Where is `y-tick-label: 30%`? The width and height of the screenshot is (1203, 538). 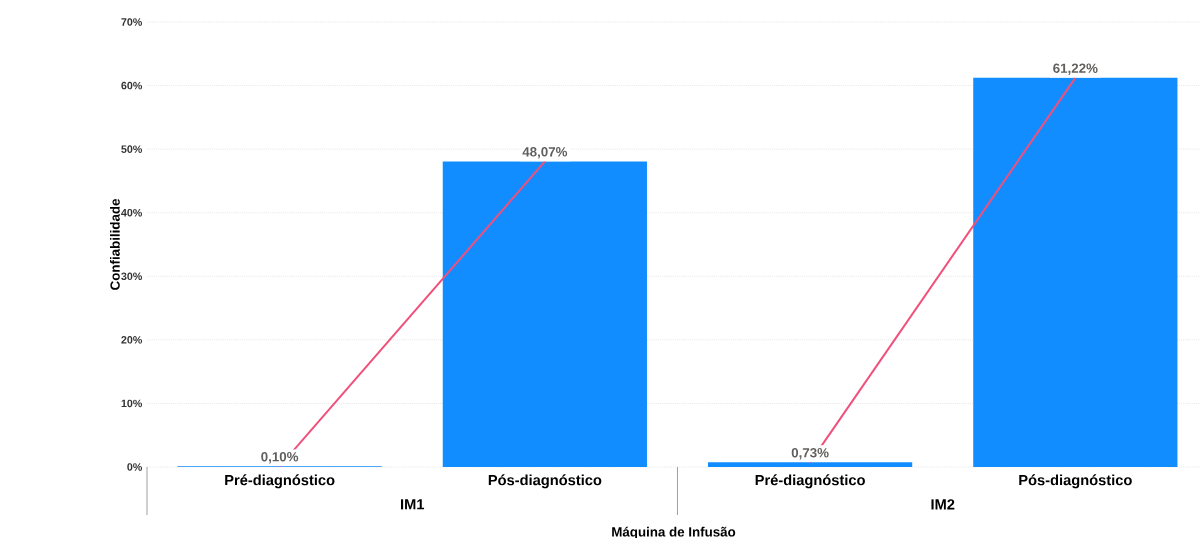 y-tick-label: 30% is located at coordinates (132, 276).